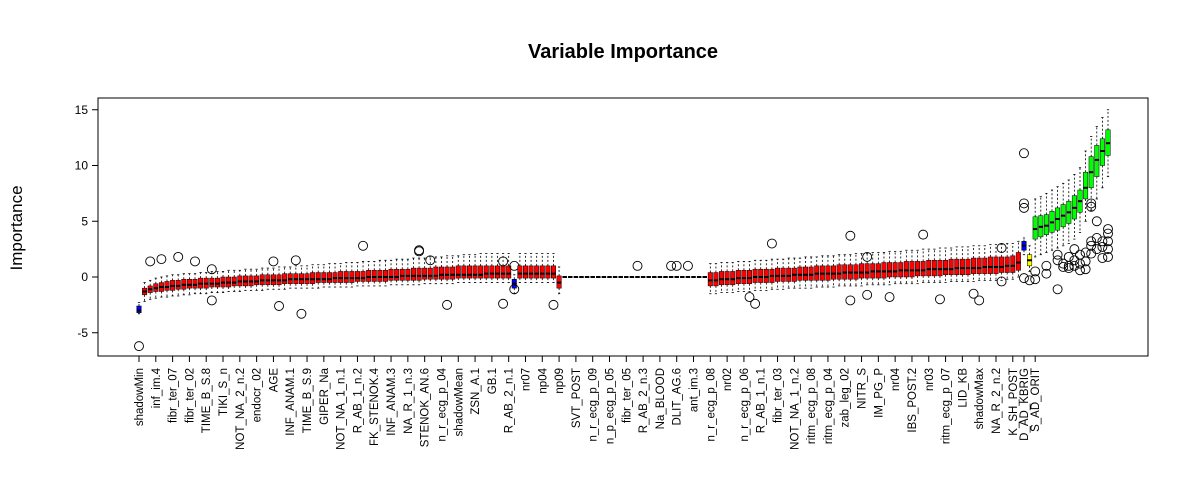 The width and height of the screenshot is (1200, 485). What do you see at coordinates (745, 405) in the screenshot?
I see `x-tick-label: n_r_ecg_p_06` at bounding box center [745, 405].